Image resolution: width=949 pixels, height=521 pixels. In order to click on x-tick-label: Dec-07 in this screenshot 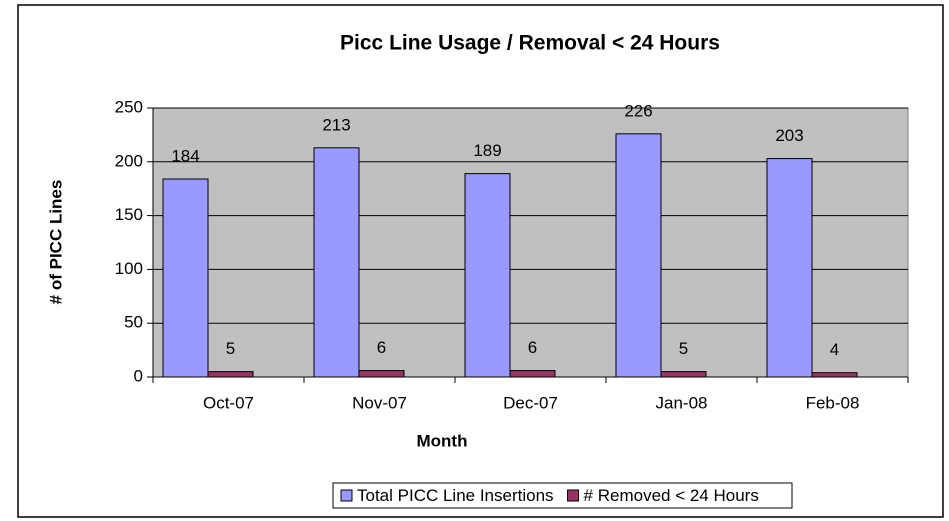, I will do `click(530, 402)`.